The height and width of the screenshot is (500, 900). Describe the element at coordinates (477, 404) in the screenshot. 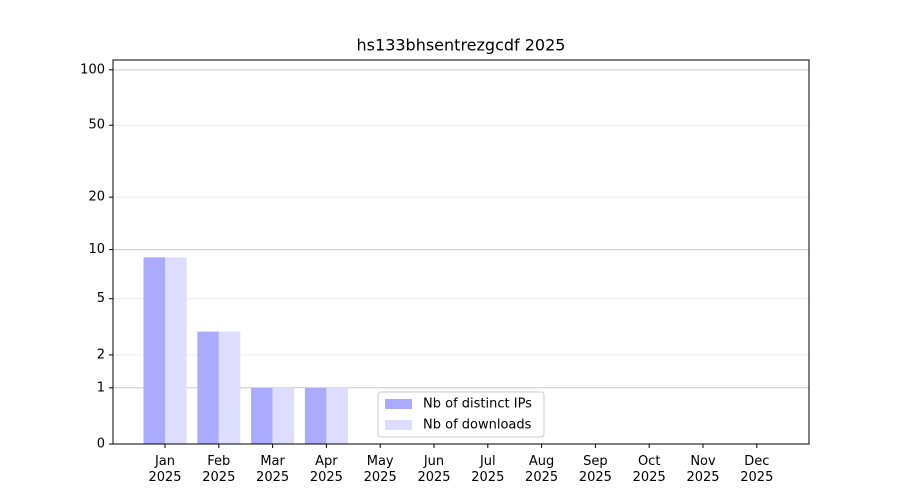

I see `legend-label: Nb of distinct IPs` at that location.